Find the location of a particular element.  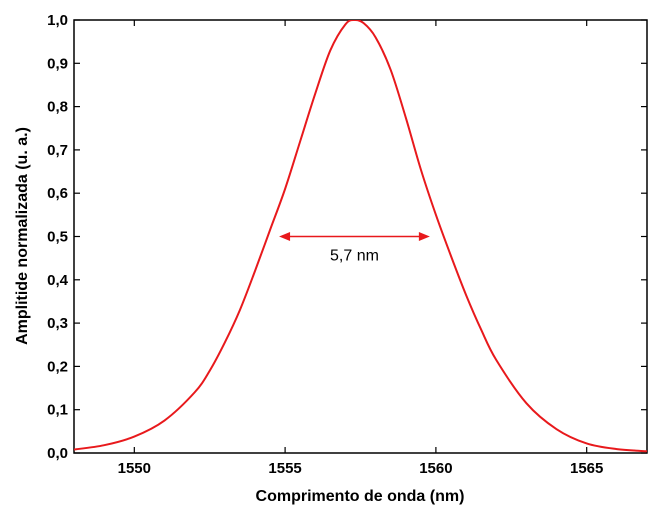

y-tick-label: 0,9 is located at coordinates (57, 63).